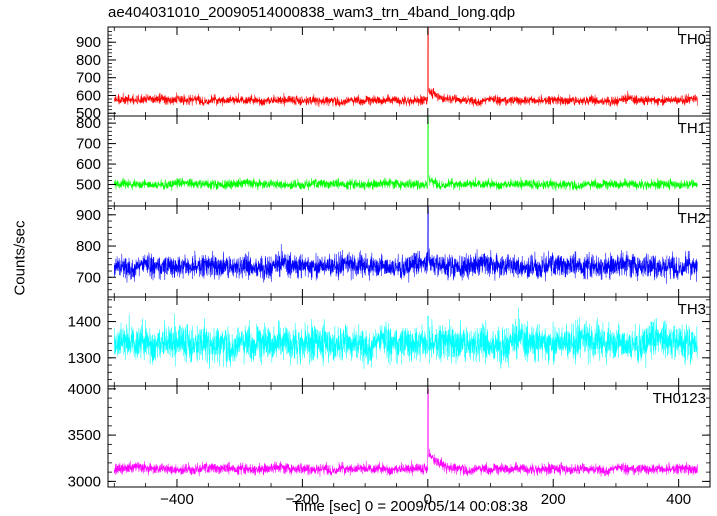 The width and height of the screenshot is (717, 516). What do you see at coordinates (410, 506) in the screenshot?
I see `x-axis-label: Time [sec] 0 = 2009/05/14 00:08:38` at bounding box center [410, 506].